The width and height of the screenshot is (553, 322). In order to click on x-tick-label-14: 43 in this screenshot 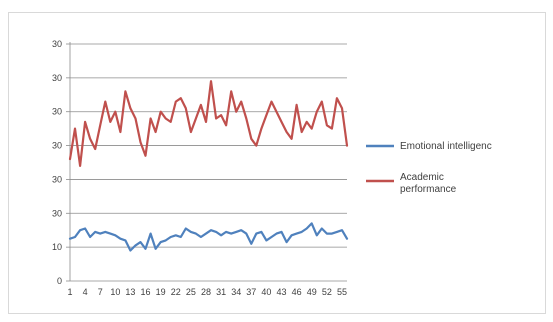, I will do `click(282, 292)`.